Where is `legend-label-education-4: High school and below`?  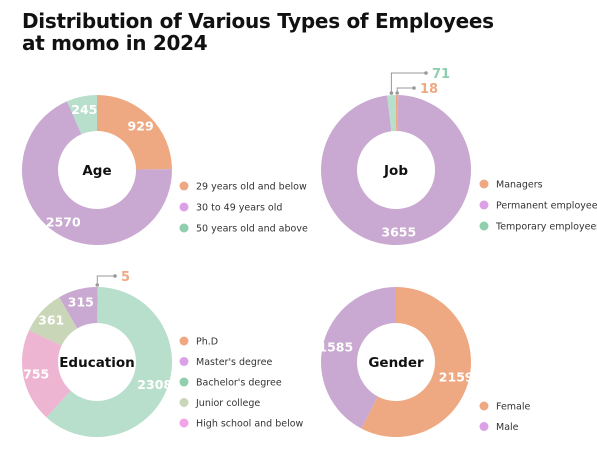 legend-label-education-4: High school and below is located at coordinates (250, 424).